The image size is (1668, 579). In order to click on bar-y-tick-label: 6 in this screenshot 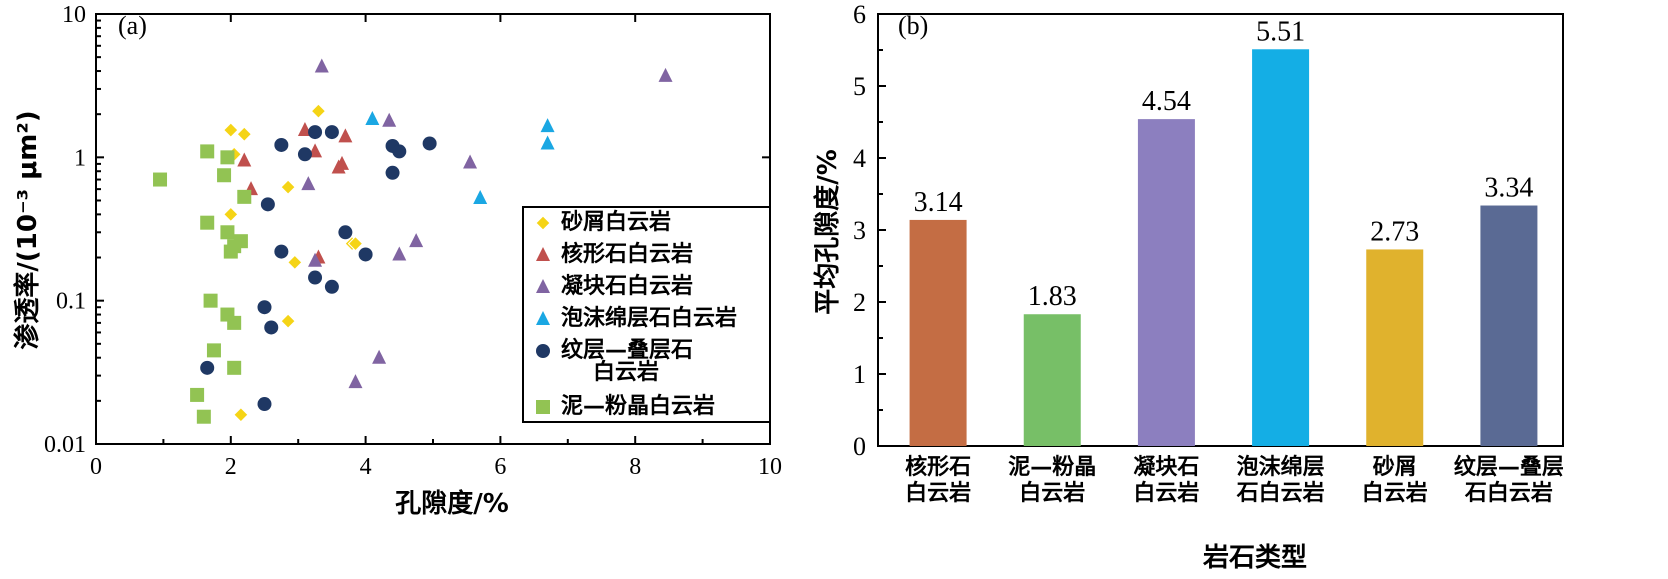, I will do `click(859, 14)`.